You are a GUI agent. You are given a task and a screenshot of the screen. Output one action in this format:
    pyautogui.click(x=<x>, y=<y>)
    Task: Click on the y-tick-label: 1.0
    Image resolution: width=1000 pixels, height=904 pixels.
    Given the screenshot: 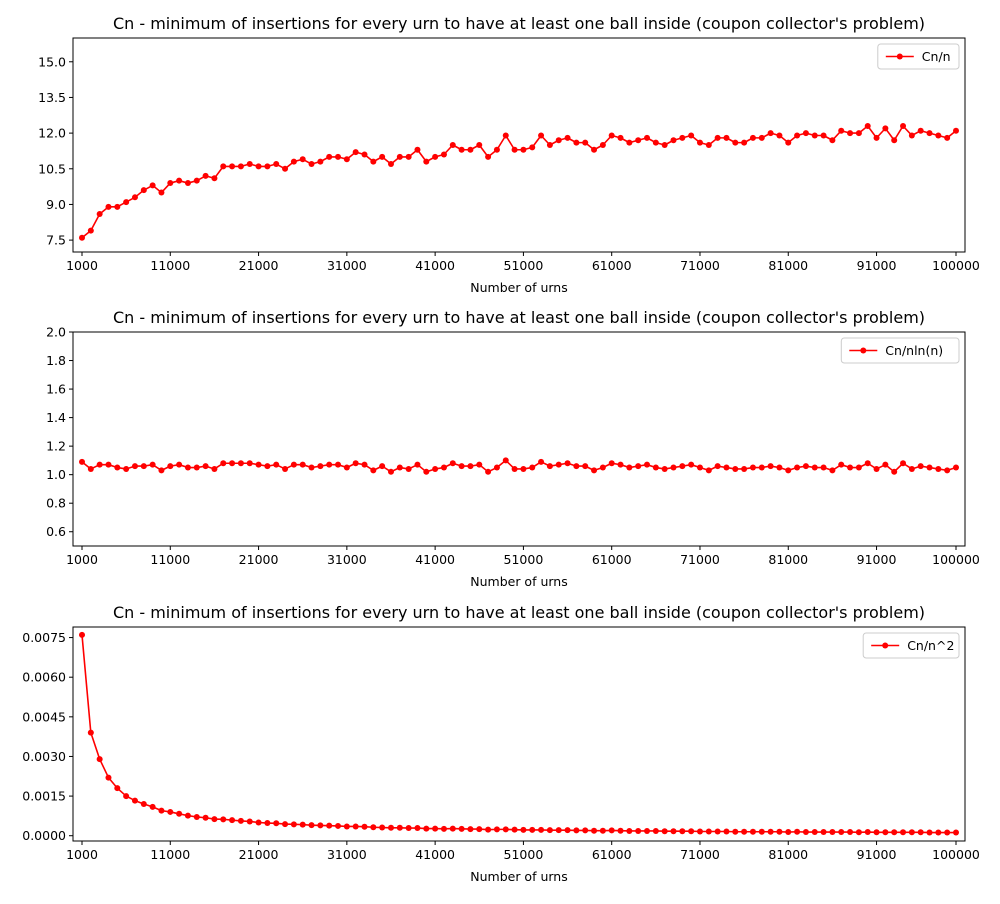 What is the action you would take?
    pyautogui.click(x=56, y=474)
    